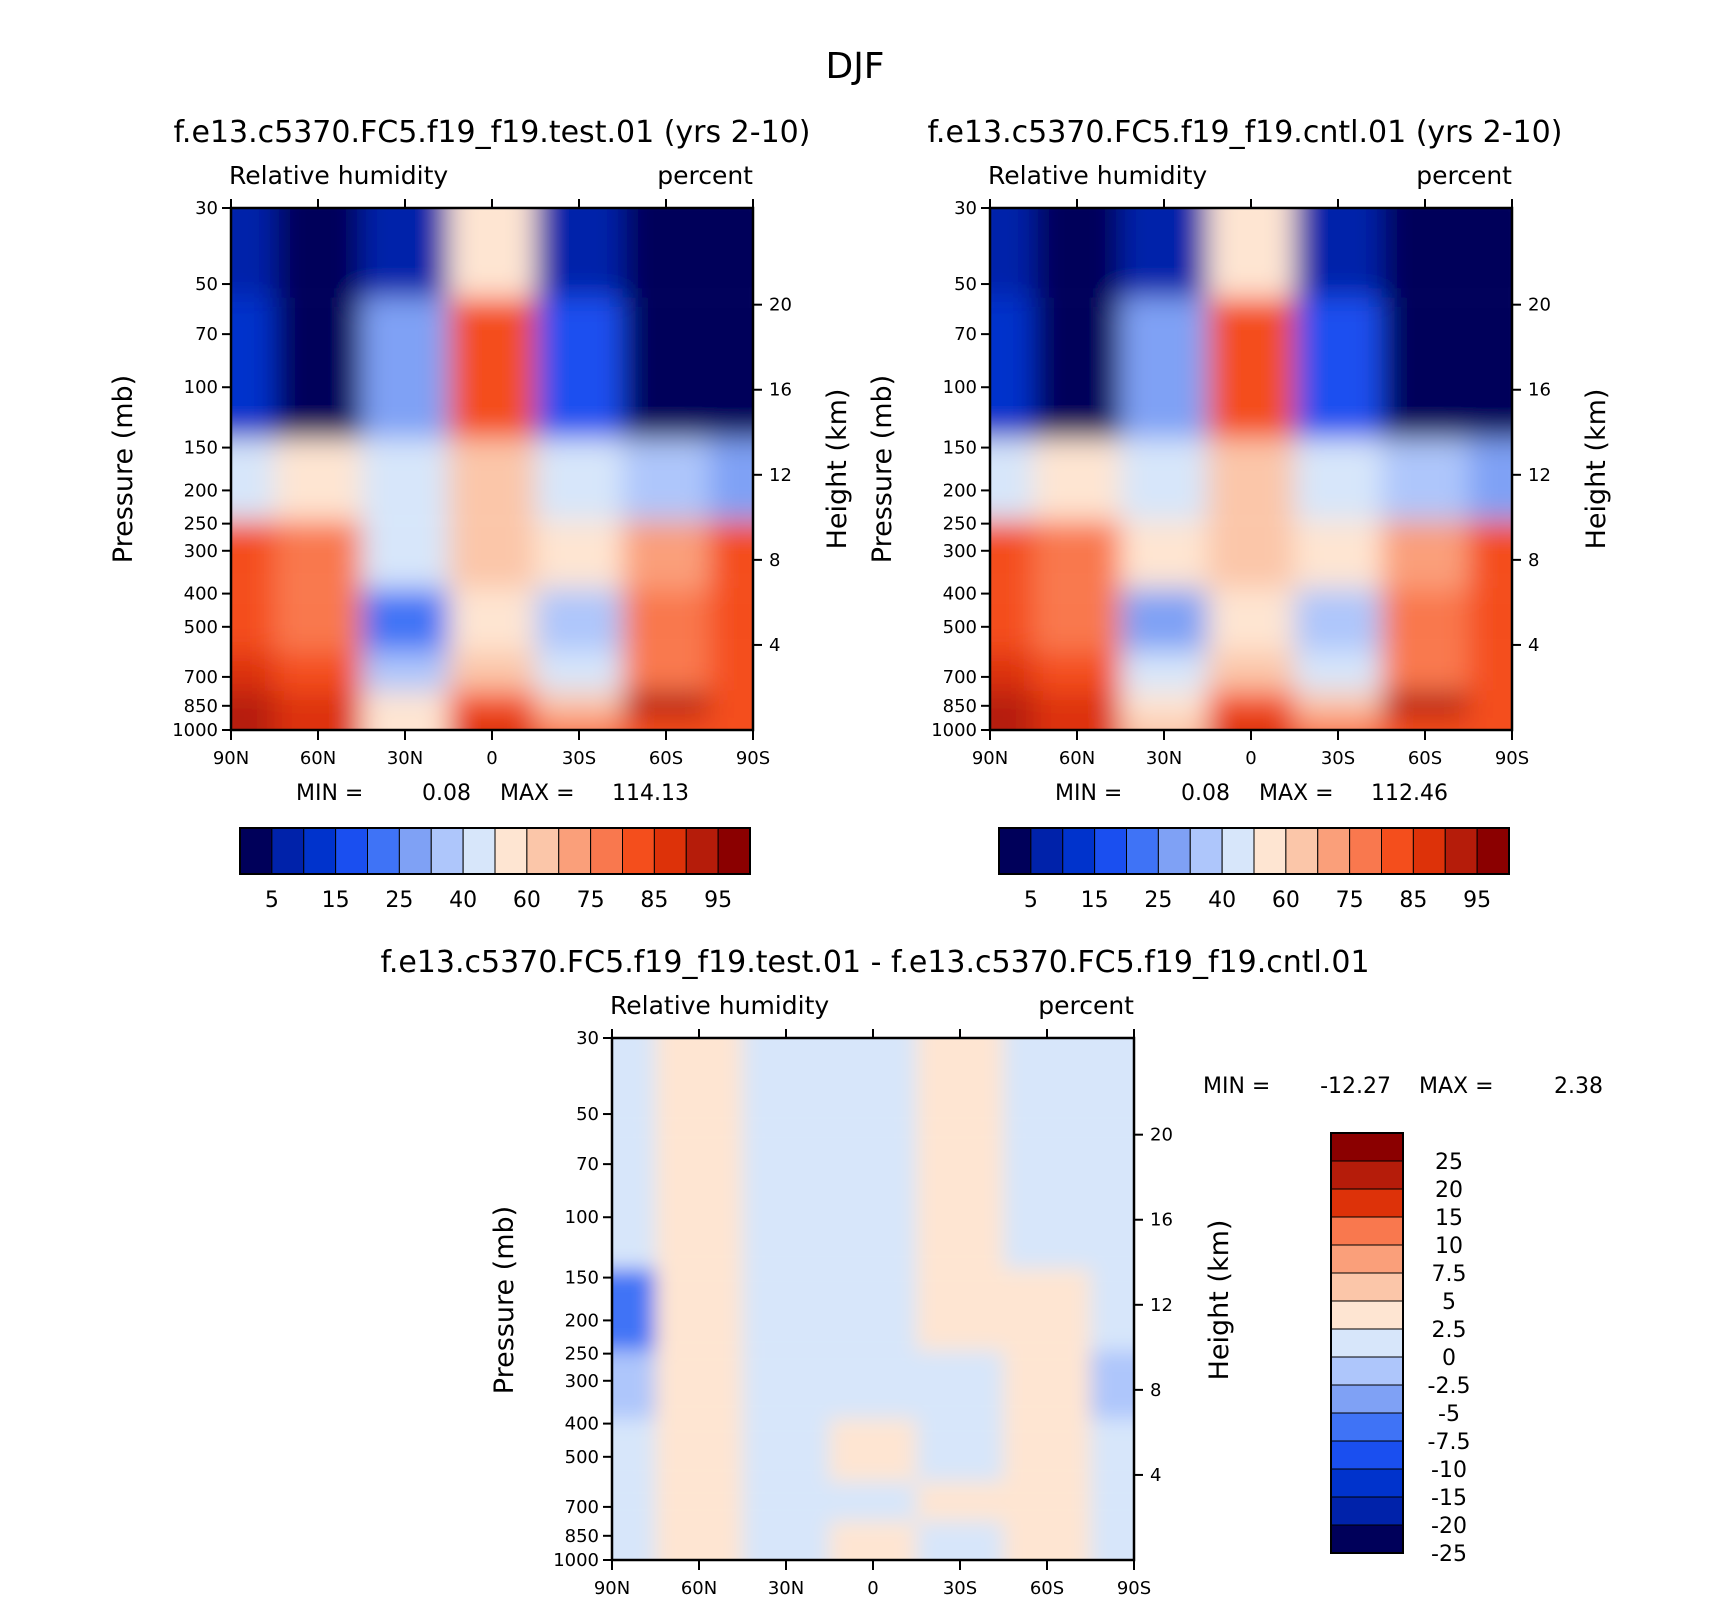 This screenshot has width=1710, height=1600. What do you see at coordinates (1449, 1386) in the screenshot?
I see `panel-diff-colorbar-label: -2.5` at bounding box center [1449, 1386].